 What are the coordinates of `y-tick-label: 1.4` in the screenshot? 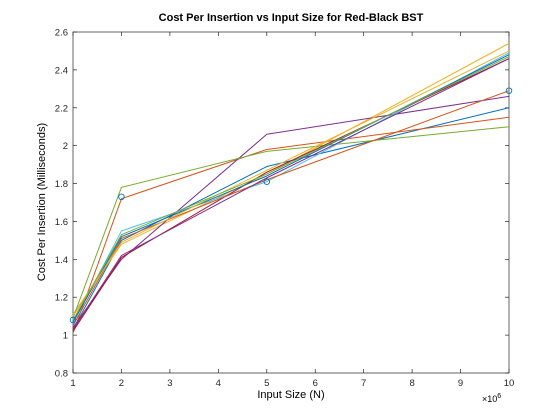 It's located at (61, 260).